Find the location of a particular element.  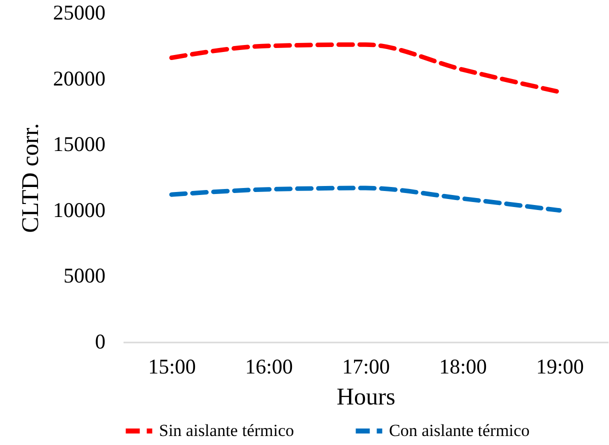

y-axis-title: CLTD corr. is located at coordinates (31, 178).